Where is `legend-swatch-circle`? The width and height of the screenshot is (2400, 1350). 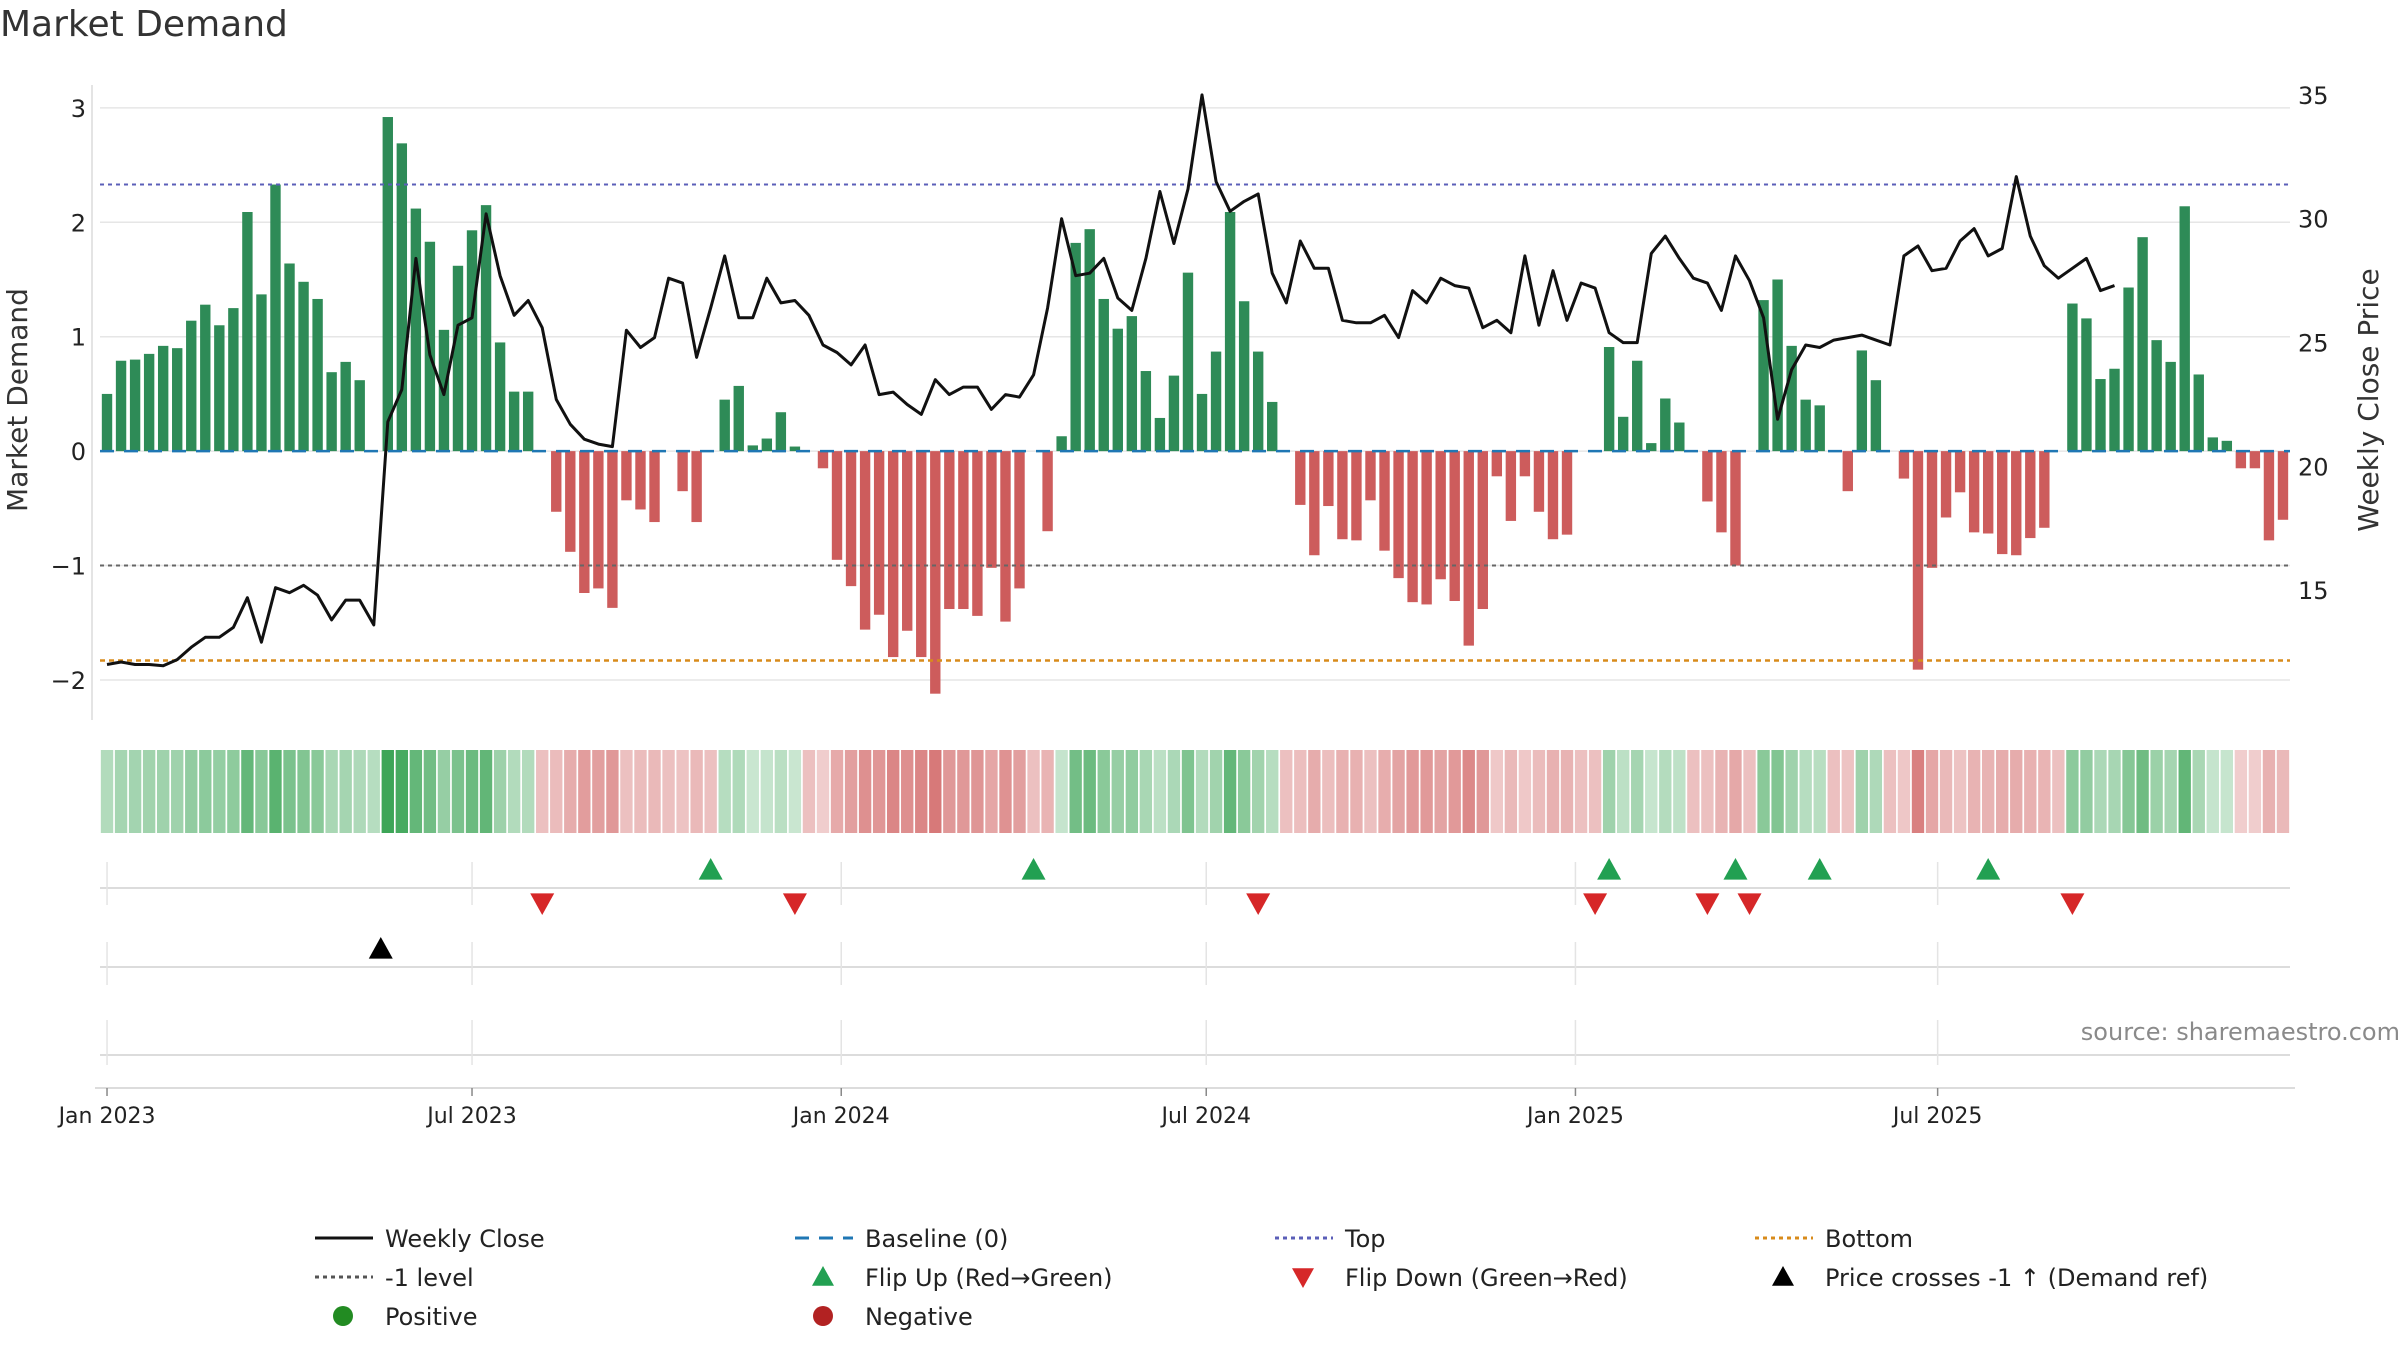
legend-swatch-circle is located at coordinates (823, 1316).